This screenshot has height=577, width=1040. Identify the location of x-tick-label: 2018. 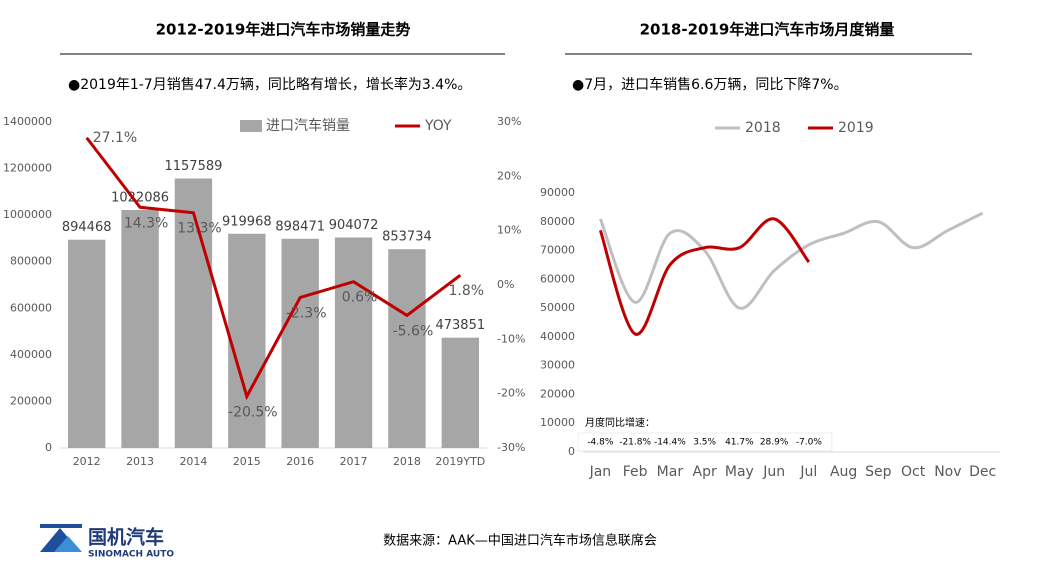
(407, 461).